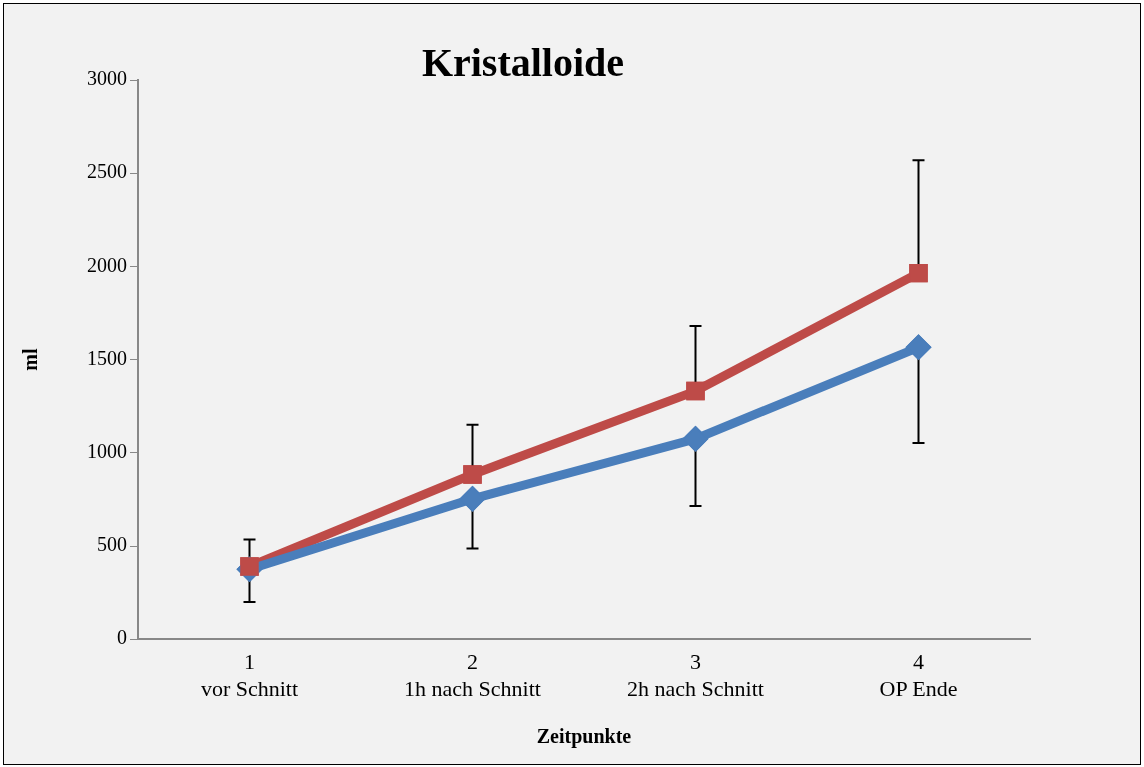 The height and width of the screenshot is (767, 1144). What do you see at coordinates (122, 637) in the screenshot?
I see `y-tick-label: 0` at bounding box center [122, 637].